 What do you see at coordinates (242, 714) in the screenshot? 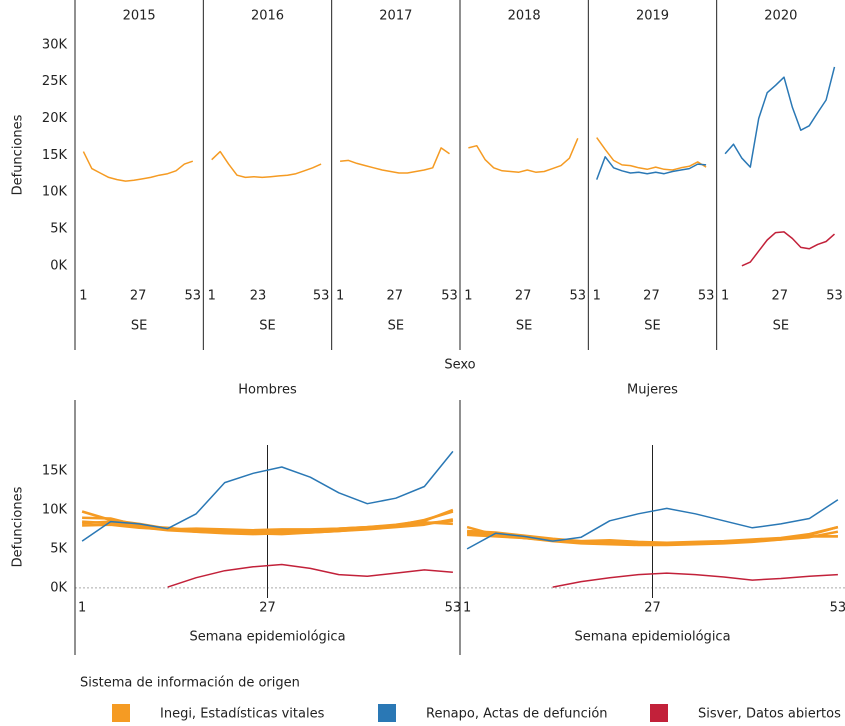
I see `legend-label: Inegi, Estadísticas vitales` at bounding box center [242, 714].